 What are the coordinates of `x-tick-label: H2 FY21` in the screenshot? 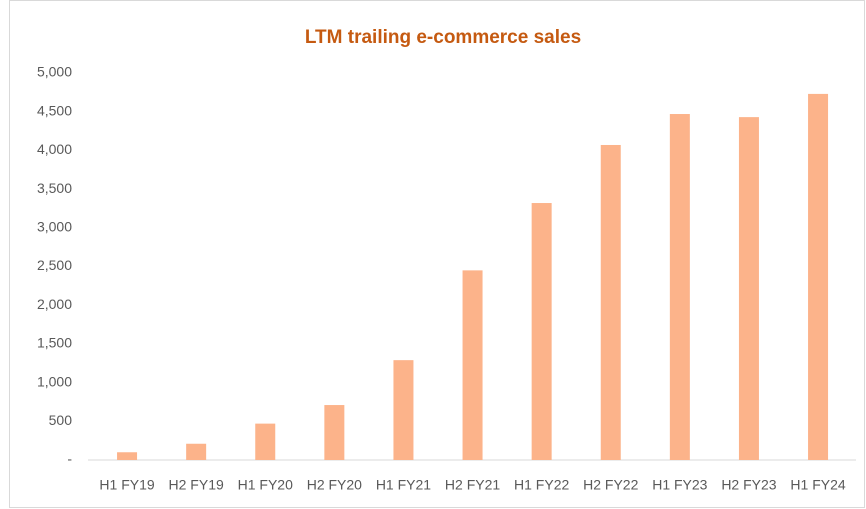 It's located at (472, 485).